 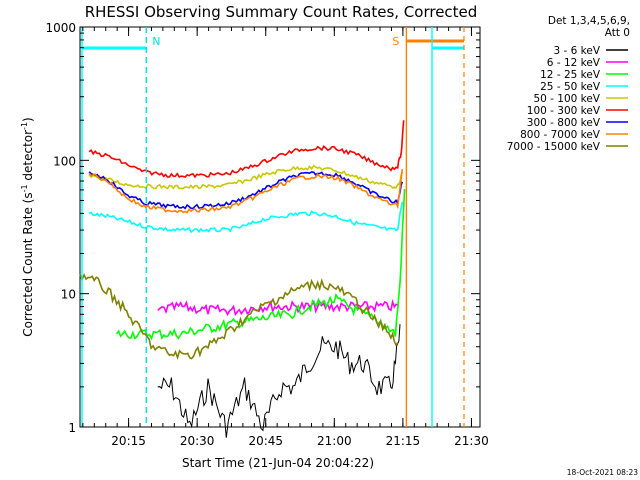 What do you see at coordinates (570, 87) in the screenshot?
I see `legend-label: 25 - 50 keV` at bounding box center [570, 87].